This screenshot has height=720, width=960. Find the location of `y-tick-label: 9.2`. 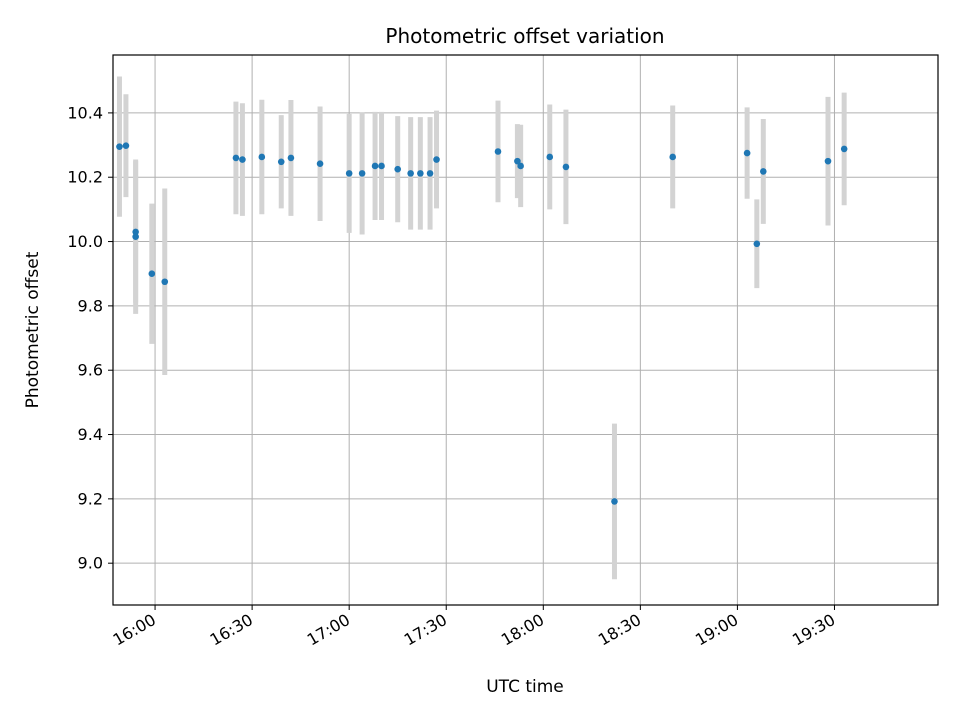

y-tick-label: 9.2 is located at coordinates (90, 498).